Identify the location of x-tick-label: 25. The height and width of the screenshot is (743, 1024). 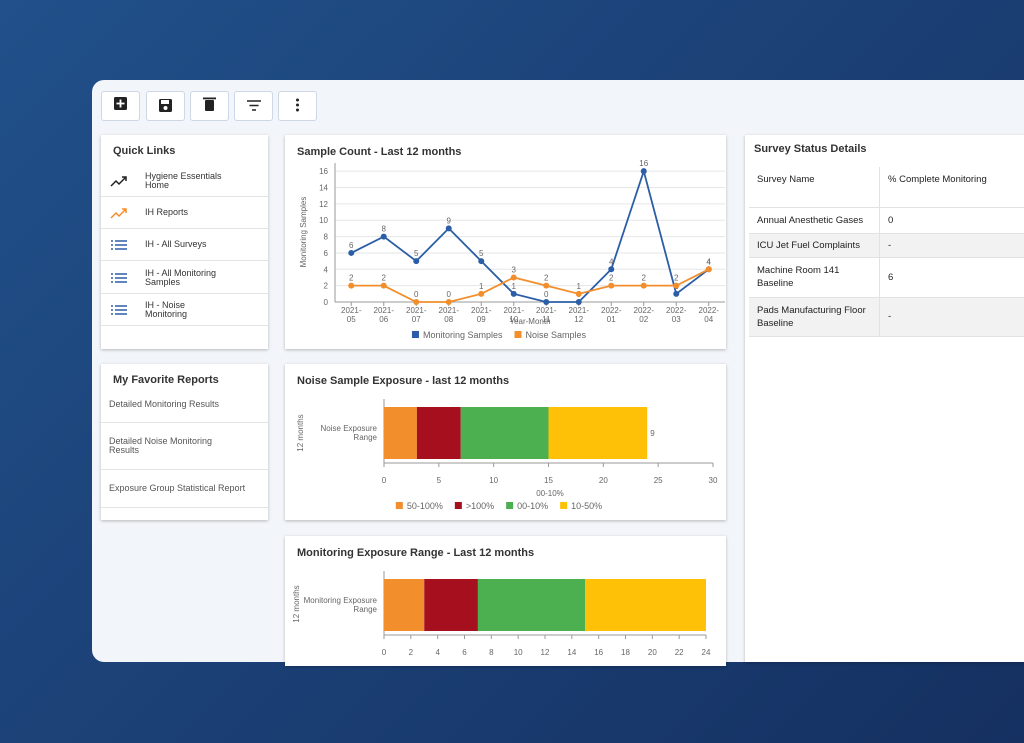
(658, 480).